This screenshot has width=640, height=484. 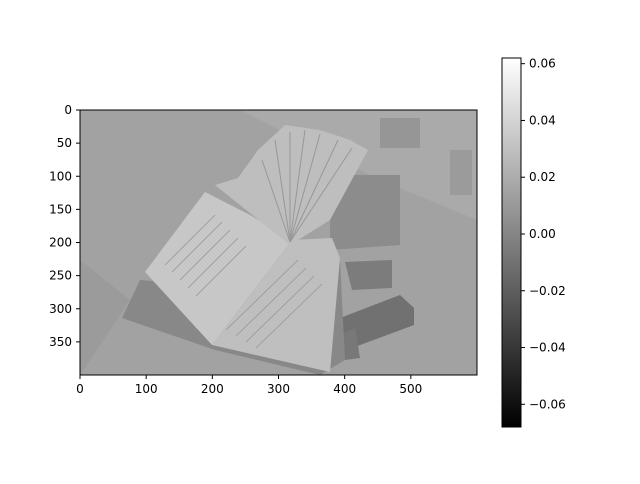 What do you see at coordinates (60, 342) in the screenshot?
I see `y-tick-label: 350` at bounding box center [60, 342].